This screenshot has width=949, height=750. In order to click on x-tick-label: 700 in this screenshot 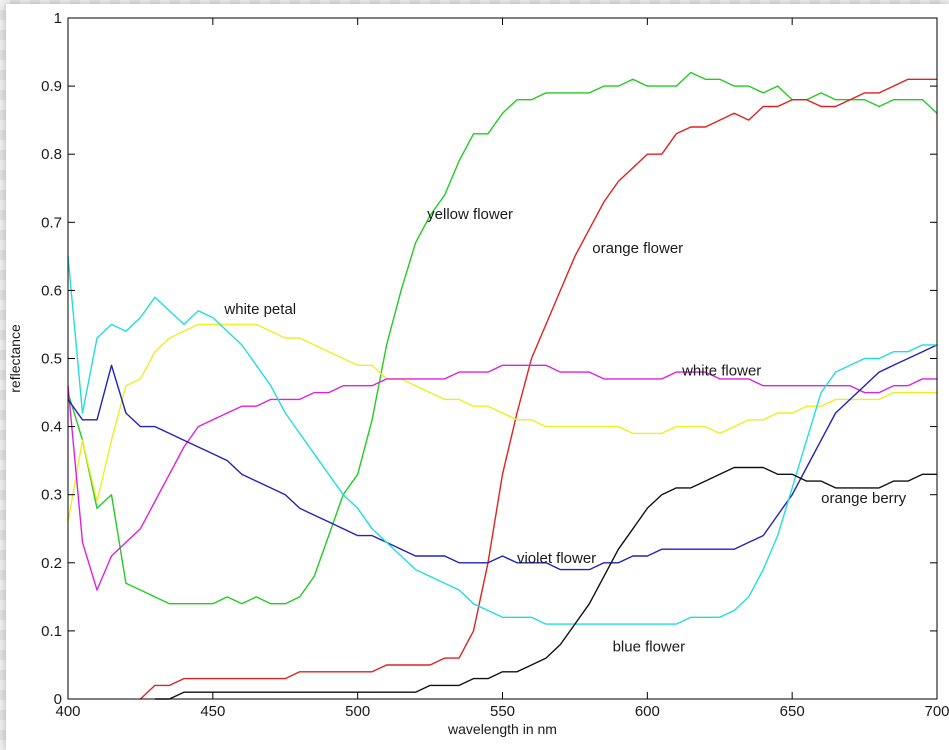, I will do `click(936, 711)`.